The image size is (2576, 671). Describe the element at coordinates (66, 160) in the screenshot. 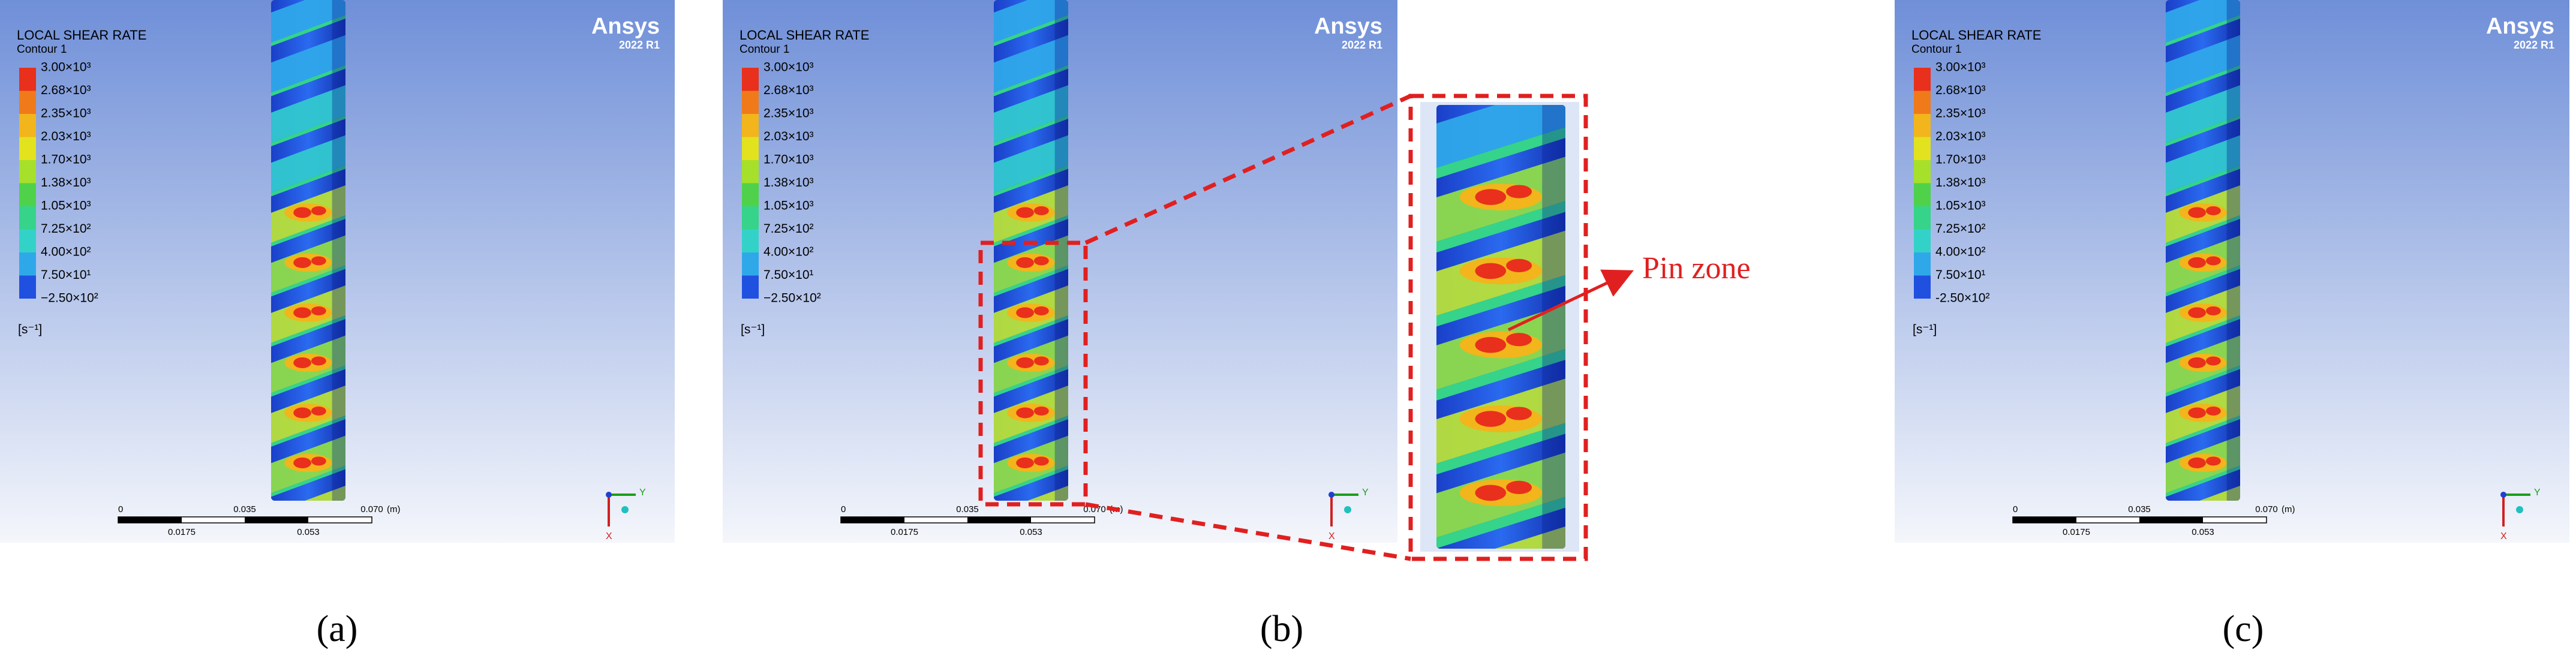

I see `legend-label: 1.70×10³` at that location.